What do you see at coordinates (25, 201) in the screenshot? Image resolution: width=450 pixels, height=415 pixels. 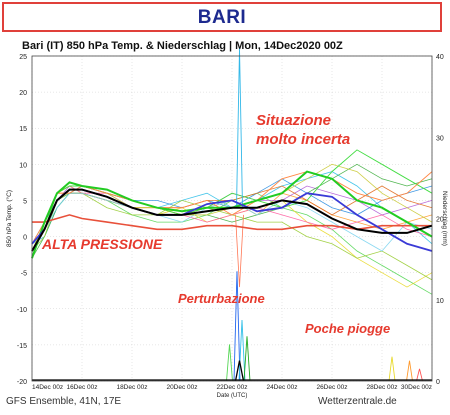 I see `y-tick-label: 5` at bounding box center [25, 201].